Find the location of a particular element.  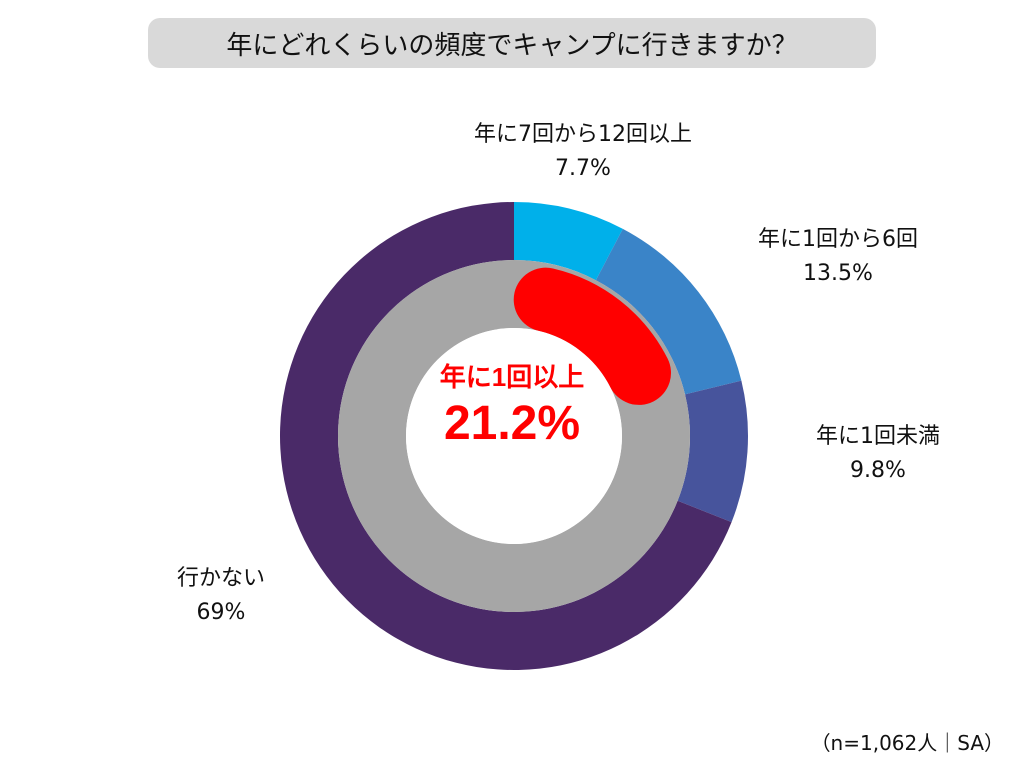

center-value: 21.2% is located at coordinates (512, 423).